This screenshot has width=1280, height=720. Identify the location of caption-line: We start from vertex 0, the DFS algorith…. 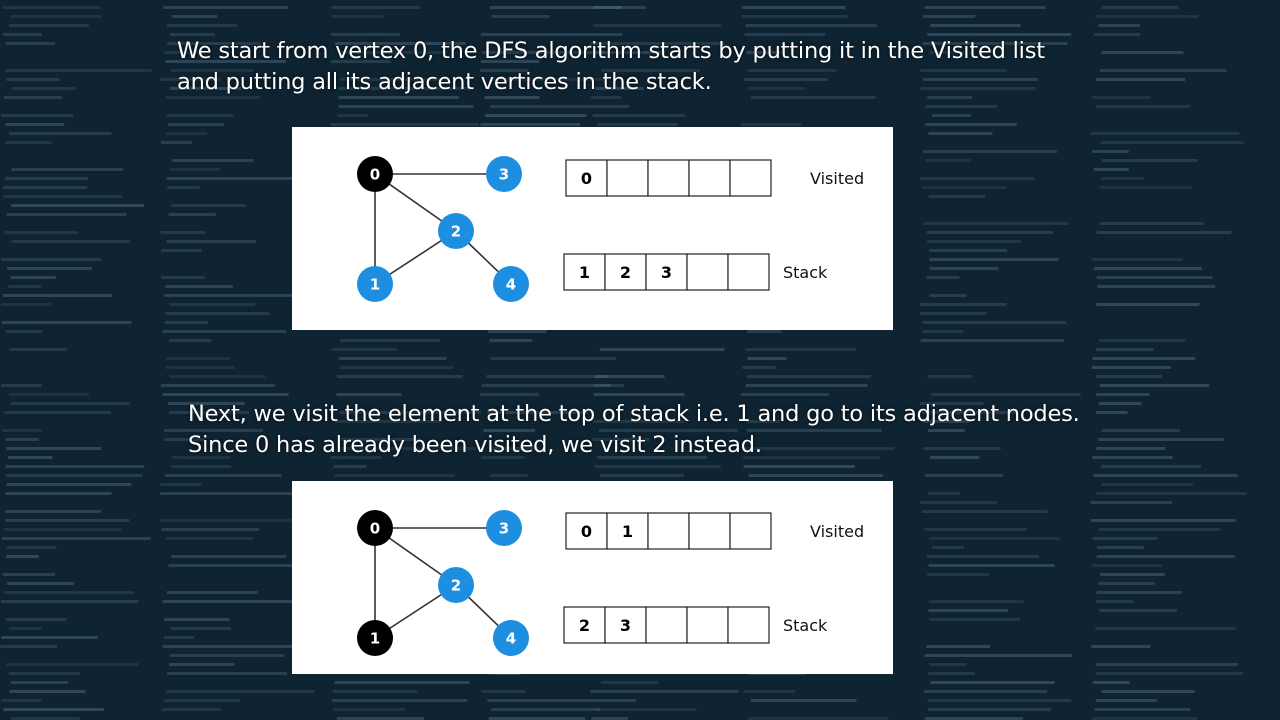
(611, 51).